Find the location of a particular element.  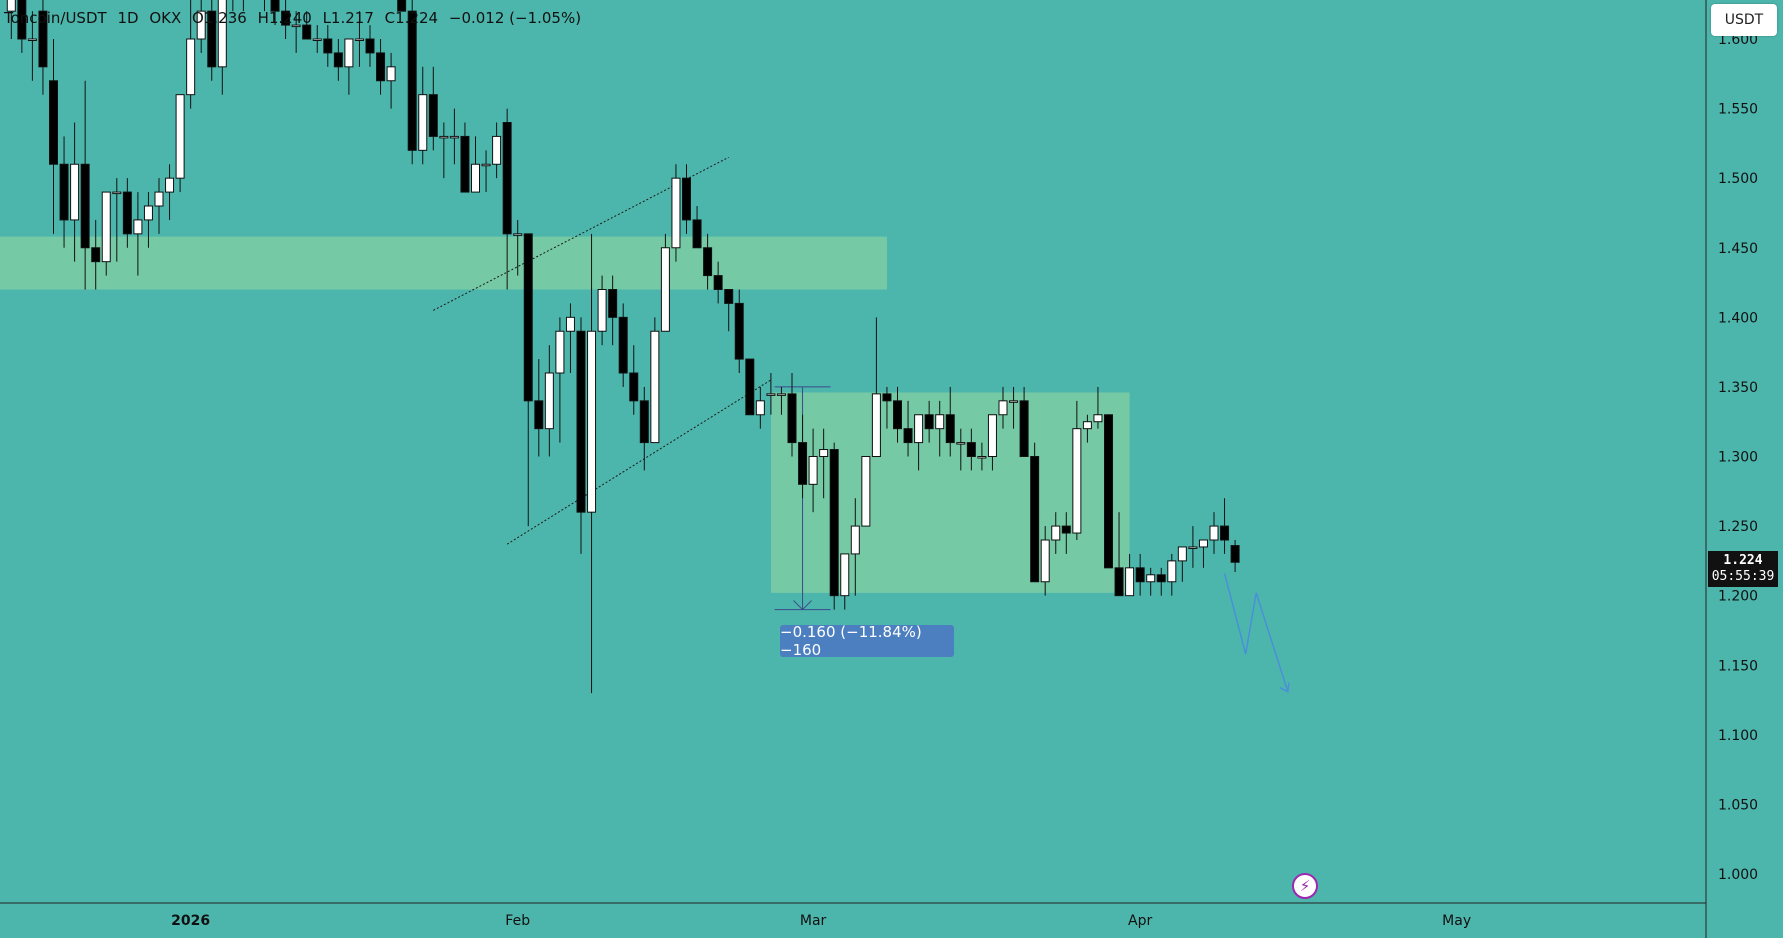

x-tick-label: Feb is located at coordinates (517, 921).